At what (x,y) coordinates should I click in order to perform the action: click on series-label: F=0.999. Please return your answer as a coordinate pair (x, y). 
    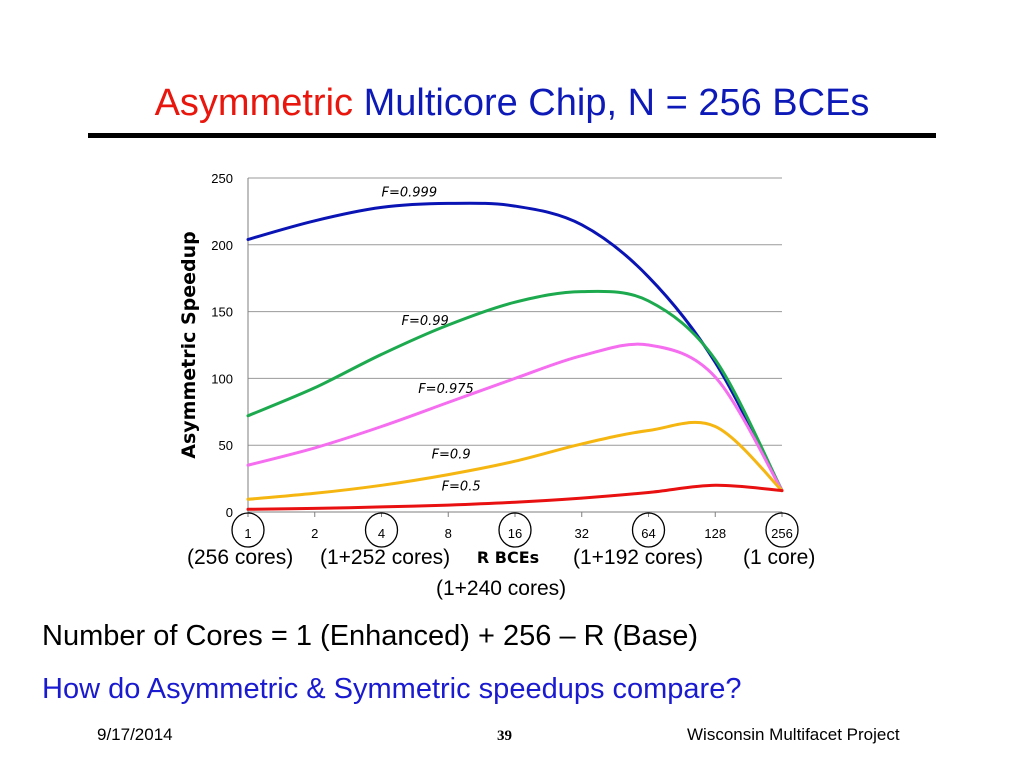
    Looking at the image, I should click on (410, 193).